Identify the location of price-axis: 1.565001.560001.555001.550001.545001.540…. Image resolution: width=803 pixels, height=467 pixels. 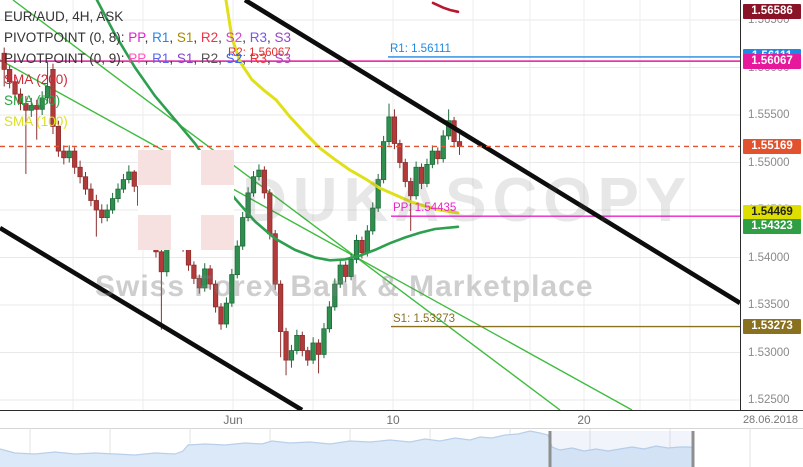
(771, 205).